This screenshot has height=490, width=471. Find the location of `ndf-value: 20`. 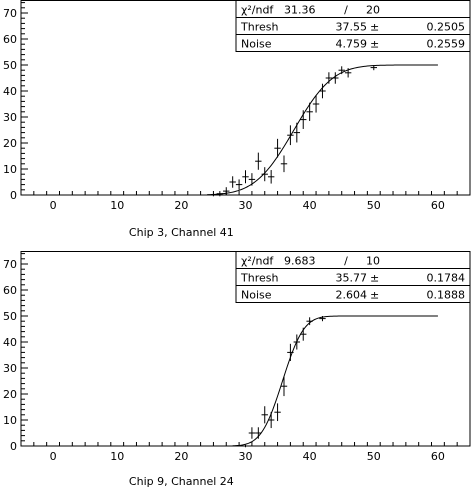

ndf-value: 20 is located at coordinates (373, 10).